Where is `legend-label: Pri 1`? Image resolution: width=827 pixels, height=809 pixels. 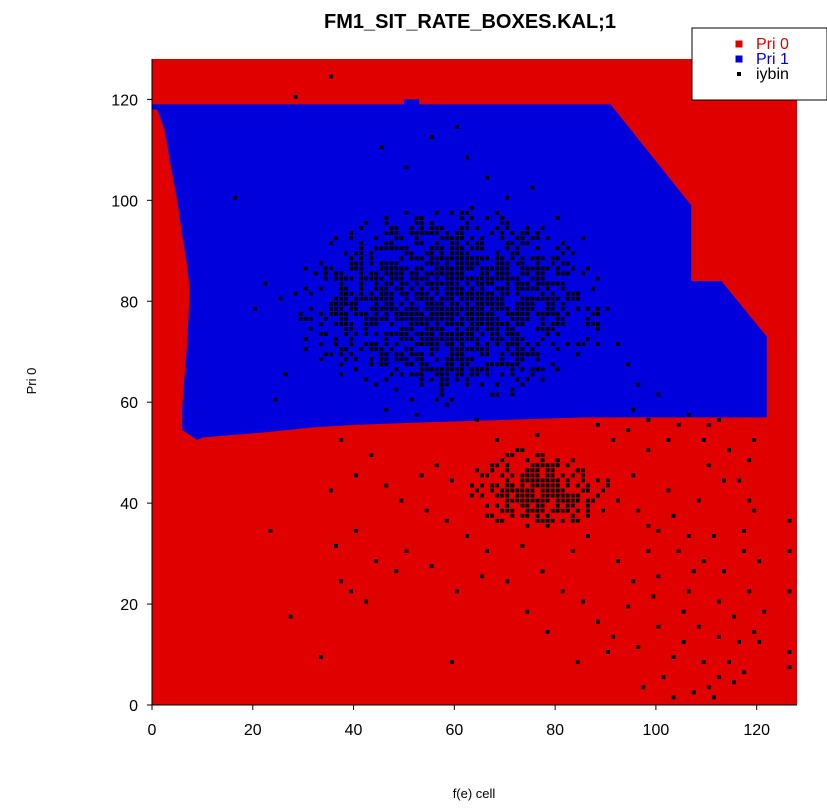 legend-label: Pri 1 is located at coordinates (772, 59).